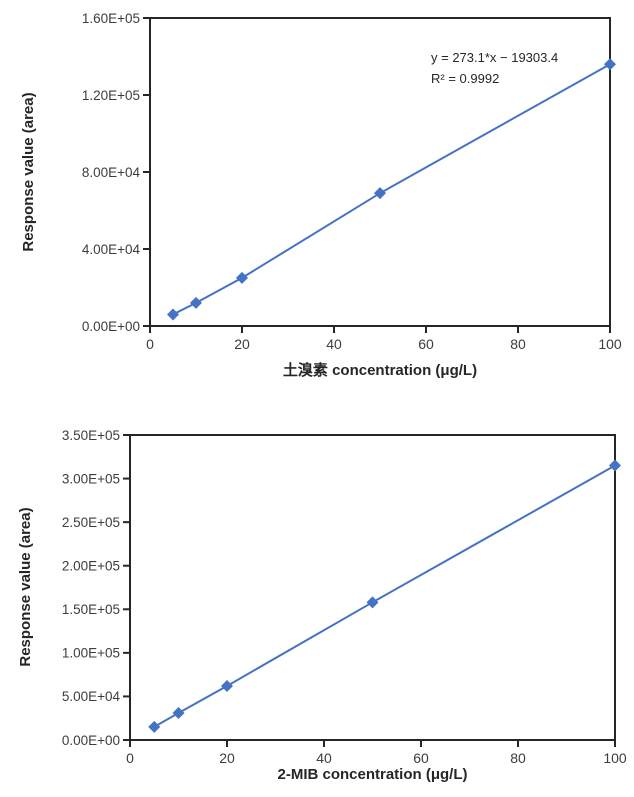 The image size is (634, 797). What do you see at coordinates (111, 95) in the screenshot?
I see `y-tick-label: 1.20E+05` at bounding box center [111, 95].